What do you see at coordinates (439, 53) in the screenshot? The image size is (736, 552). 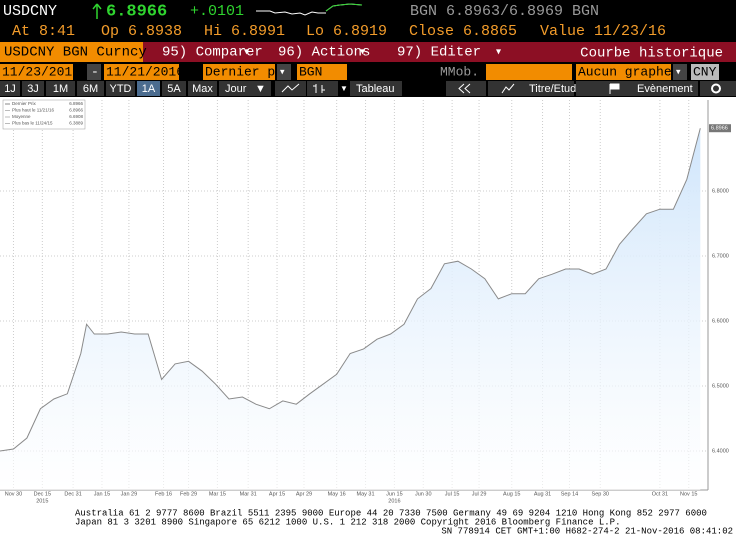 I see `menu-item: 97) Editer` at bounding box center [439, 53].